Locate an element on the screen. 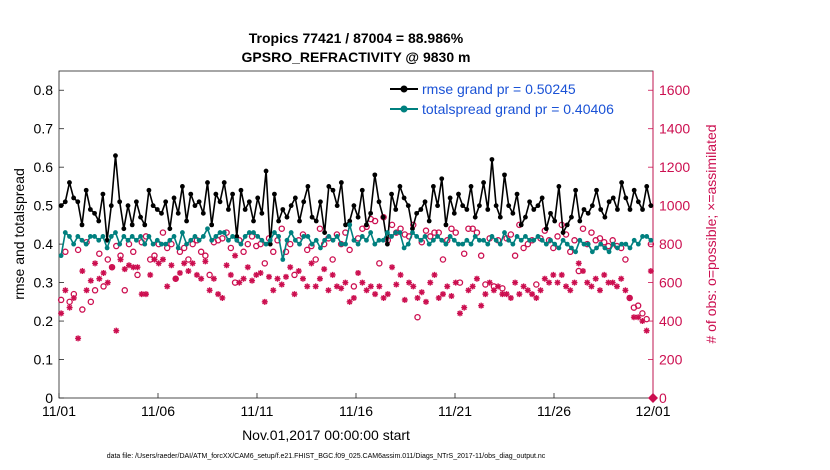  x-tick-label: 11/26 is located at coordinates (554, 411).